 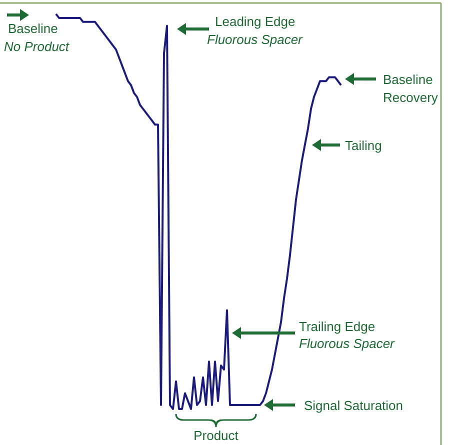 I want to click on text: Product, so click(x=216, y=435).